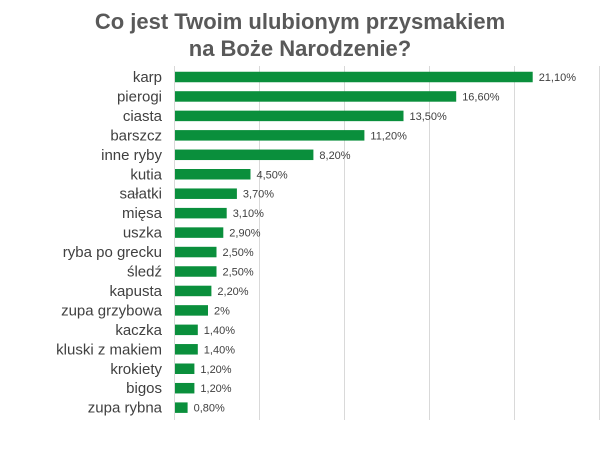  What do you see at coordinates (429, 117) in the screenshot?
I see `value-label: 13,50%` at bounding box center [429, 117].